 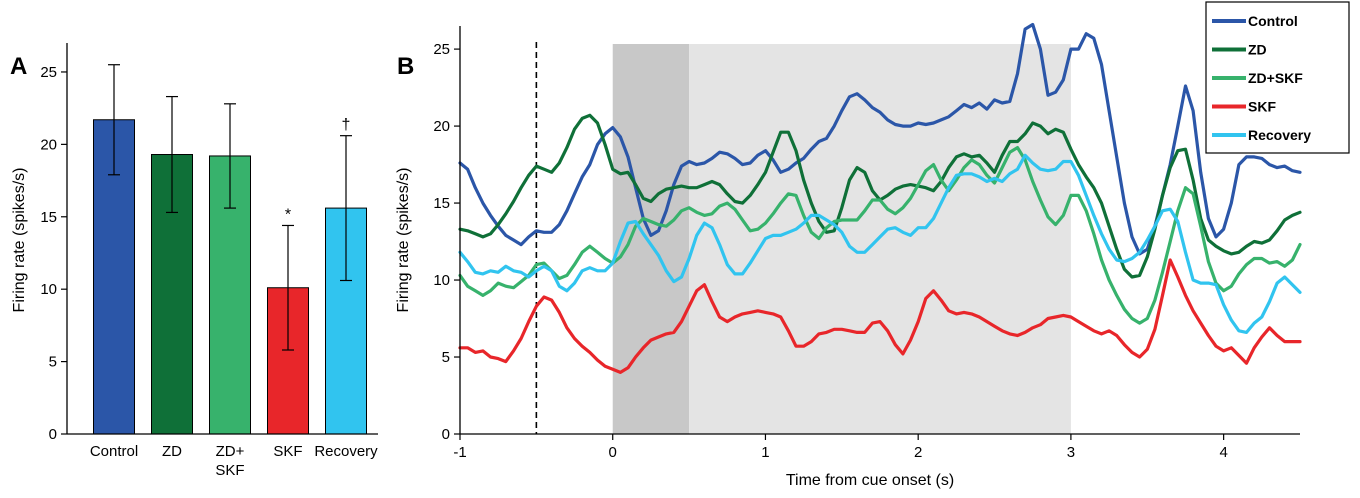 I want to click on series-line-skf, so click(x=880, y=316).